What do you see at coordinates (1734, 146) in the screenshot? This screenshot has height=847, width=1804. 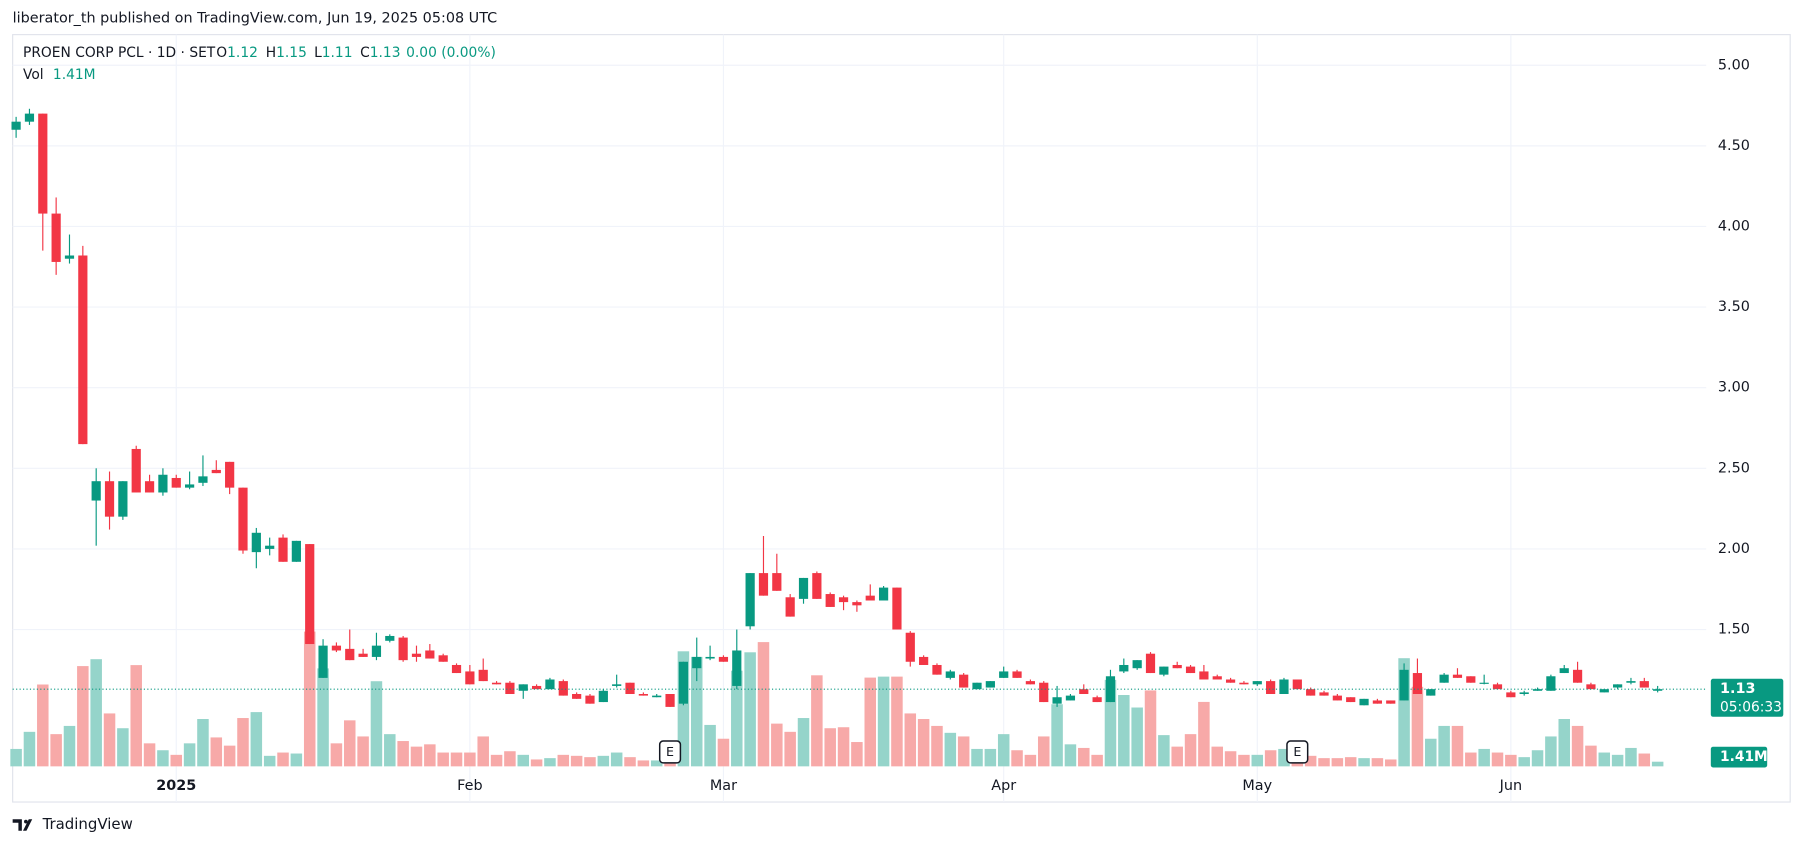 I see `y-tick-label: 4.50` at bounding box center [1734, 146].